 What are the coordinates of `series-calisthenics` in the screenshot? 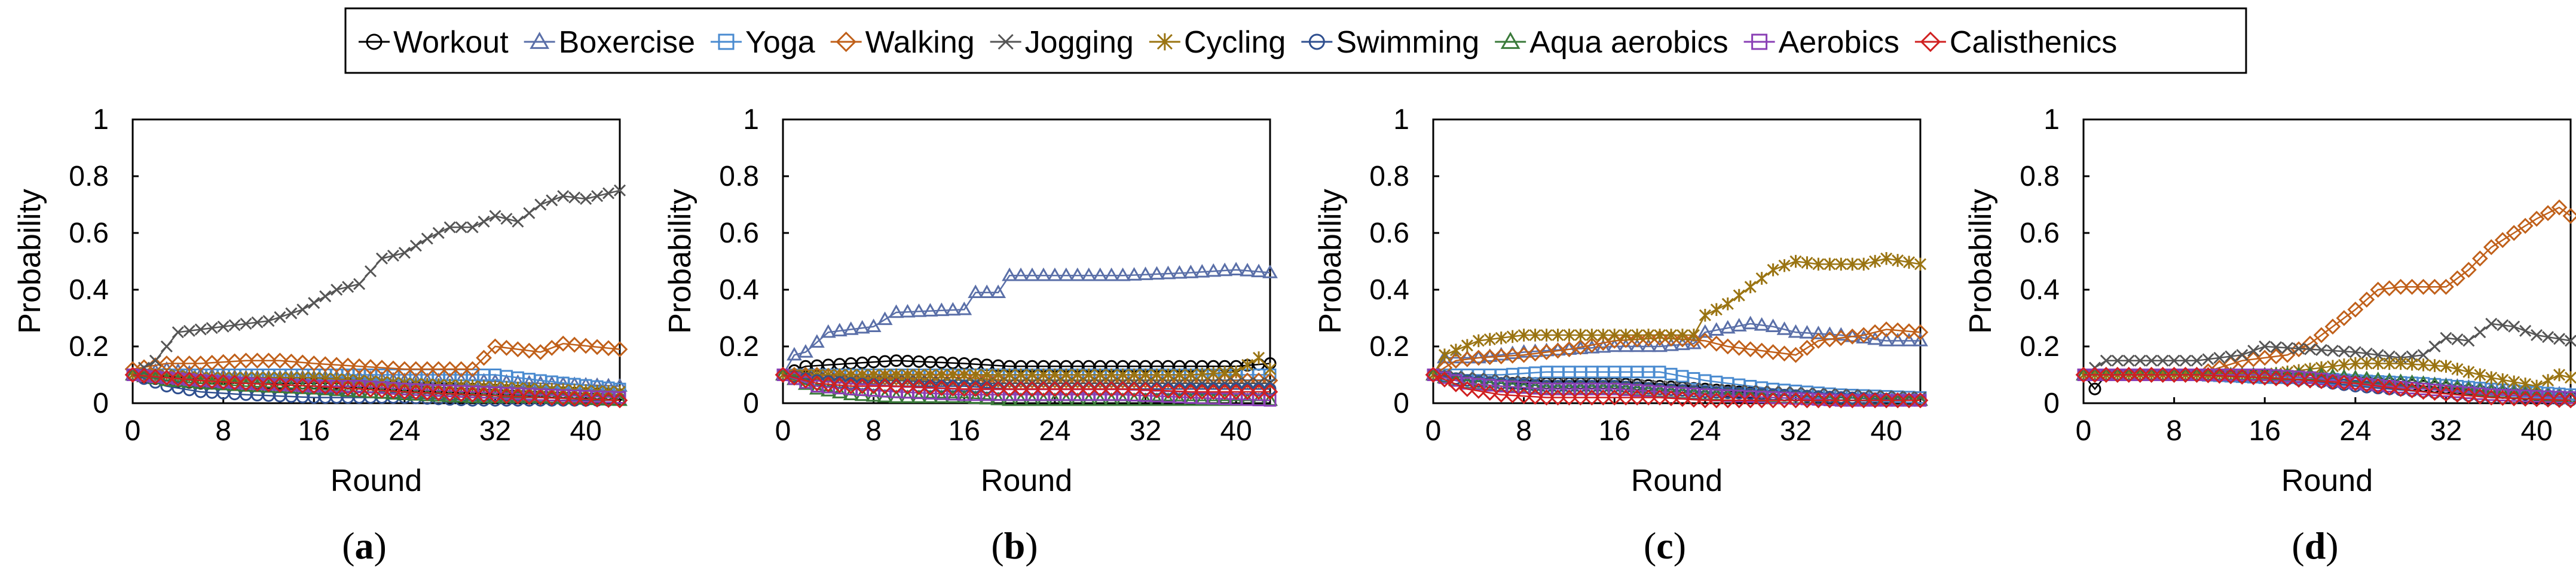 It's located at (2325, 388).